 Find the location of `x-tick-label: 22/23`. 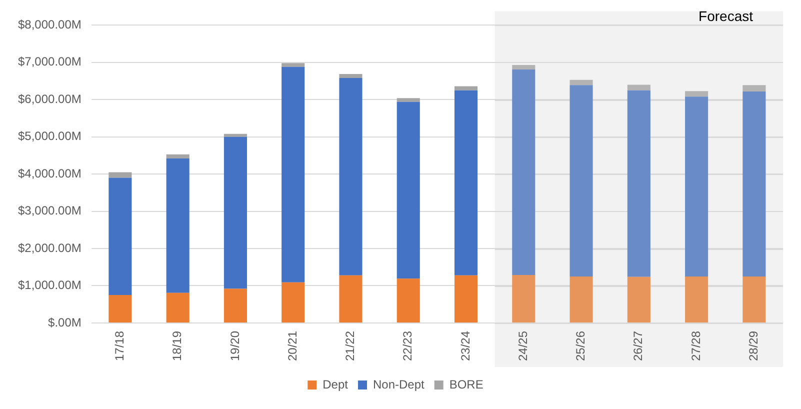

x-tick-label: 22/23 is located at coordinates (407, 345).